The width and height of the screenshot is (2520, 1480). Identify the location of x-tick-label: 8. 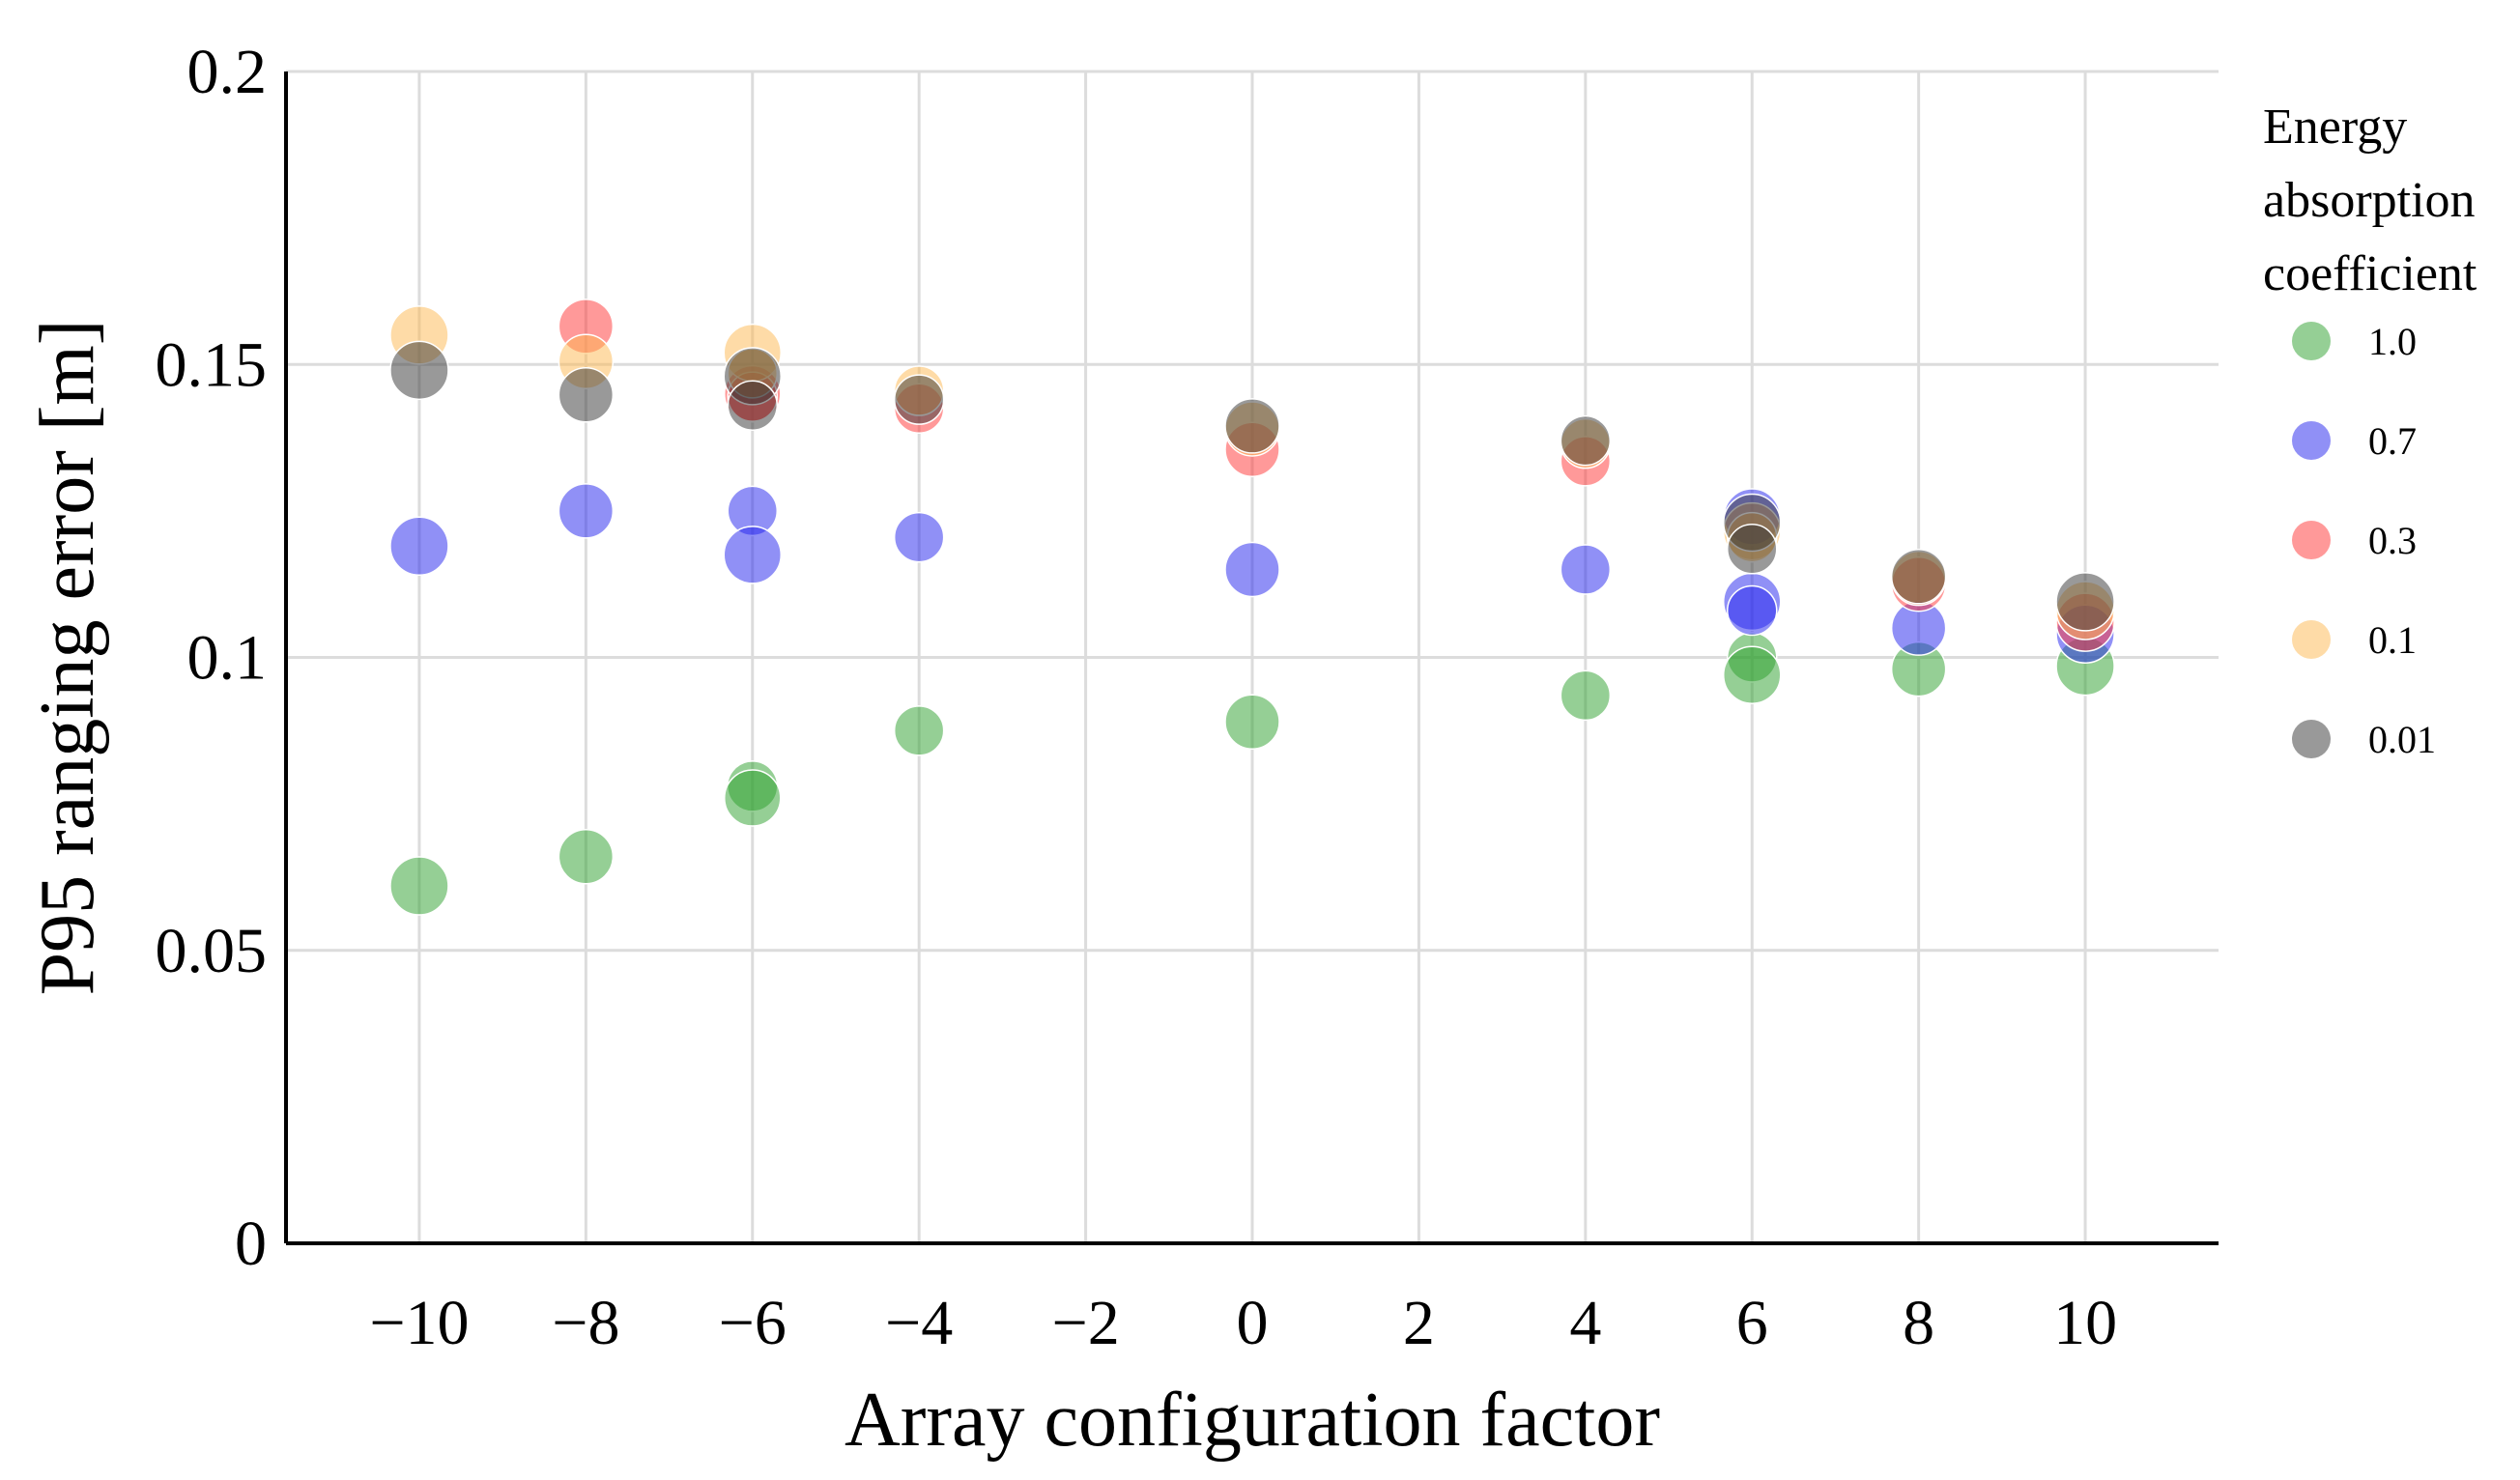
(1919, 1323).